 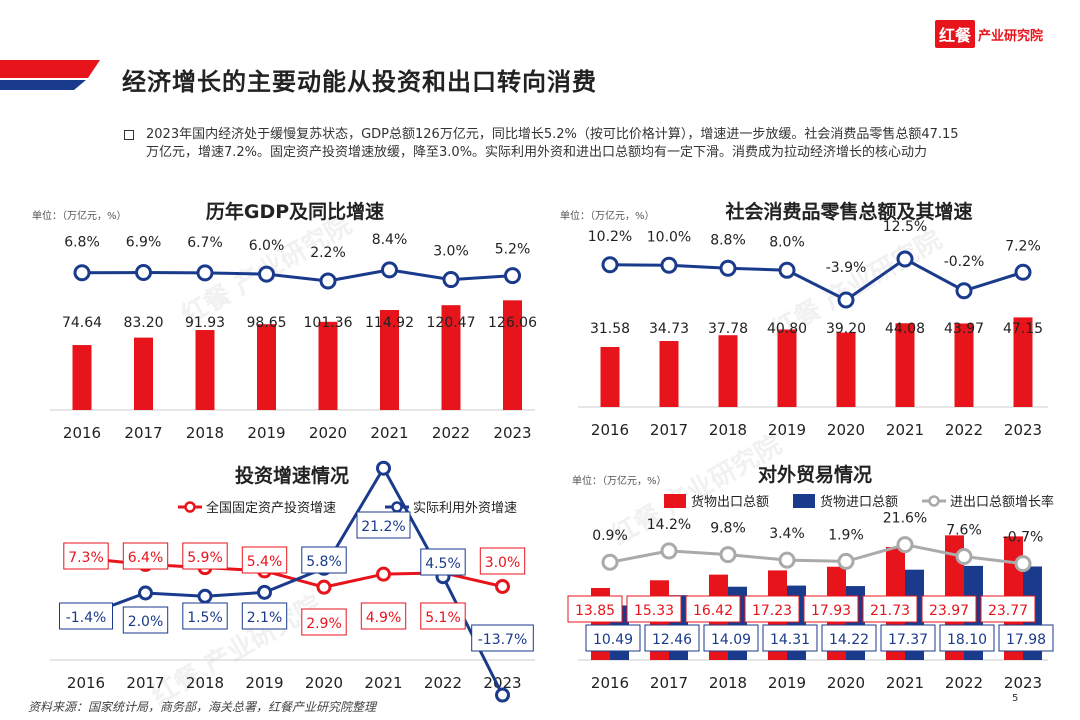 What do you see at coordinates (86, 618) in the screenshot?
I see `data-label: -1.4%` at bounding box center [86, 618].